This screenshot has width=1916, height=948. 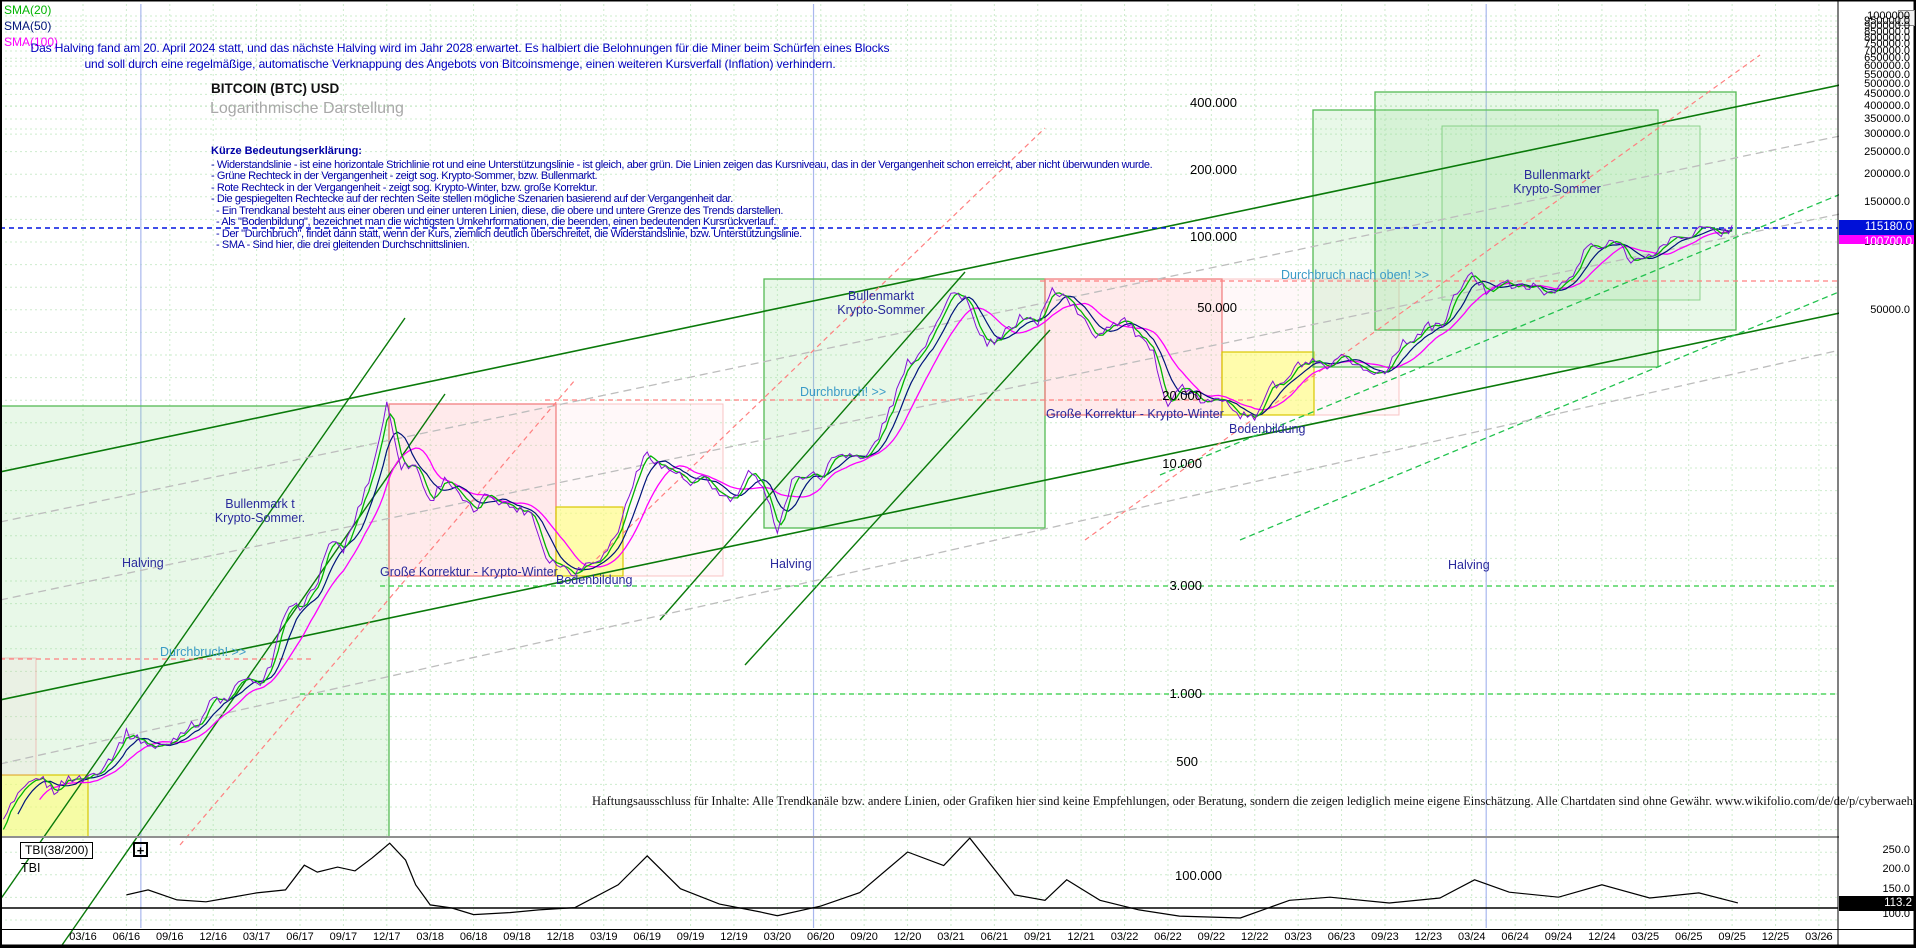 What do you see at coordinates (1577, 400) in the screenshot?
I see `line-trend-2025-b` at bounding box center [1577, 400].